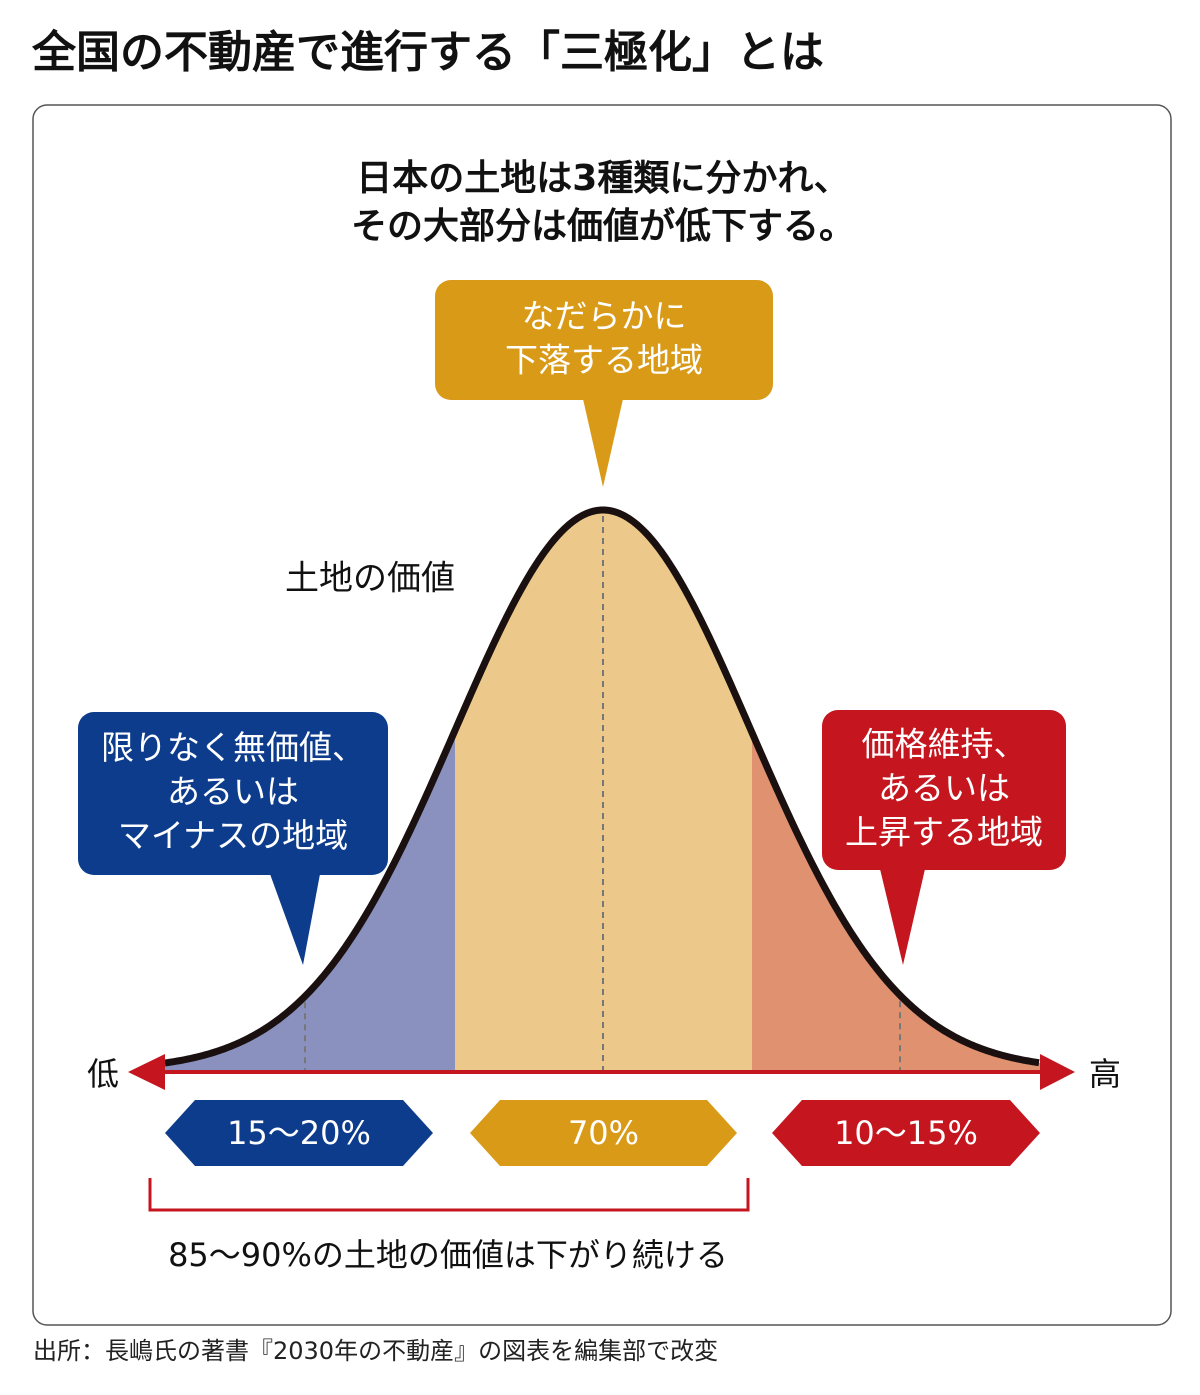 This screenshot has width=1200, height=1395. I want to click on callout-text: 下落する地域, so click(604, 360).